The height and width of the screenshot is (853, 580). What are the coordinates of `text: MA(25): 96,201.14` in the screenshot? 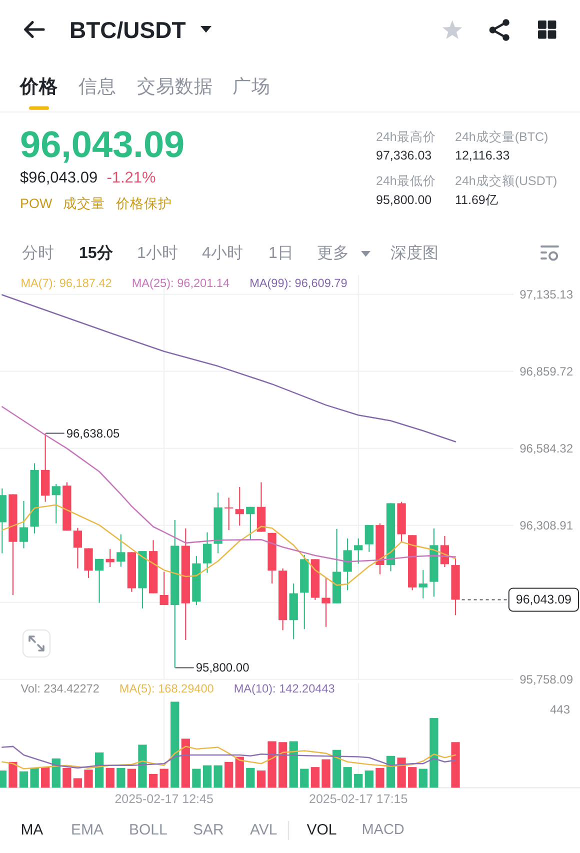 It's located at (181, 283).